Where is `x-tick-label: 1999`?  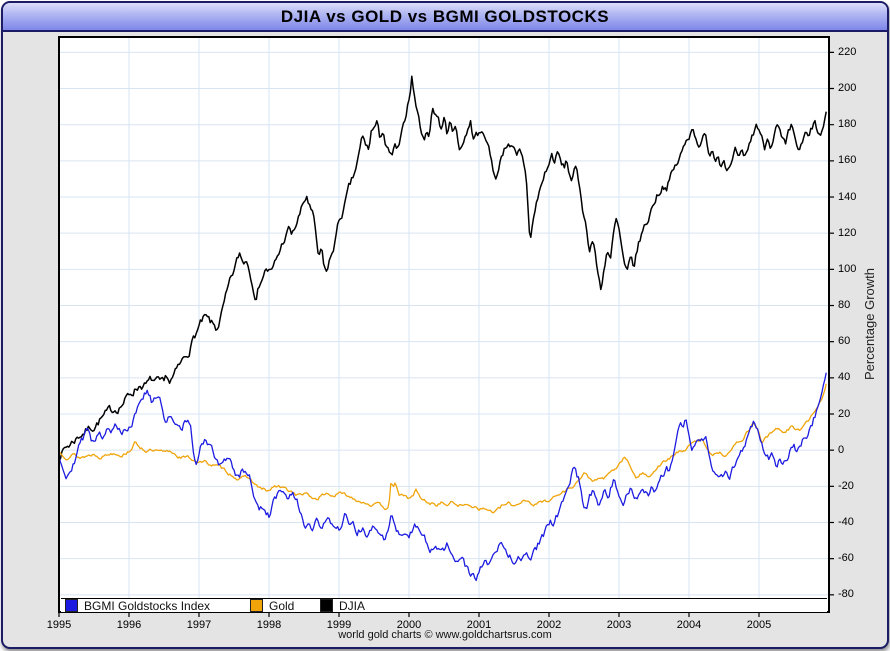 x-tick-label: 1999 is located at coordinates (339, 625).